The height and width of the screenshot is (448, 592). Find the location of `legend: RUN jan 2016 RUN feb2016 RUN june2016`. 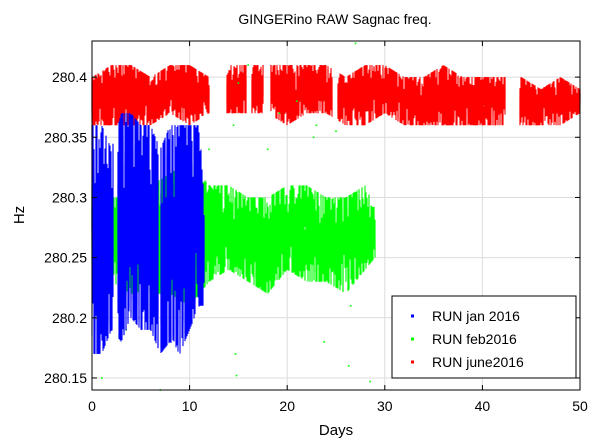

legend: RUN jan 2016 RUN feb2016 RUN june2016 is located at coordinates (484, 337).